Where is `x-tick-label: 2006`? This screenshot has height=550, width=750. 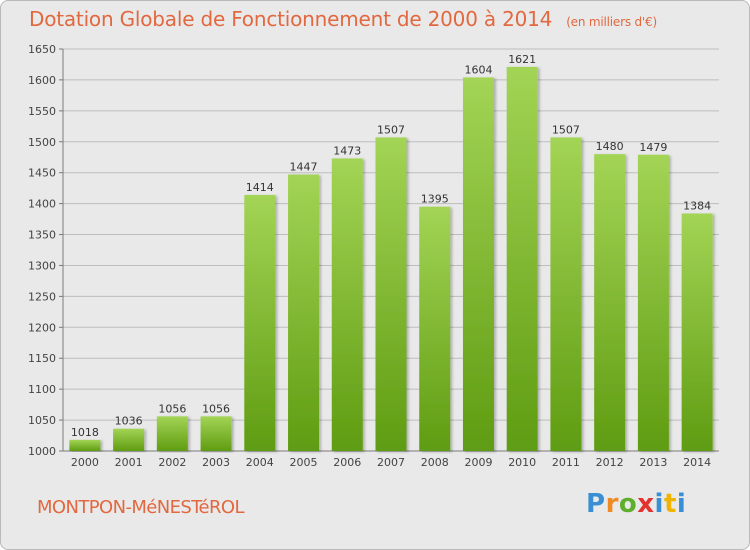
x-tick-label: 2006 is located at coordinates (347, 462).